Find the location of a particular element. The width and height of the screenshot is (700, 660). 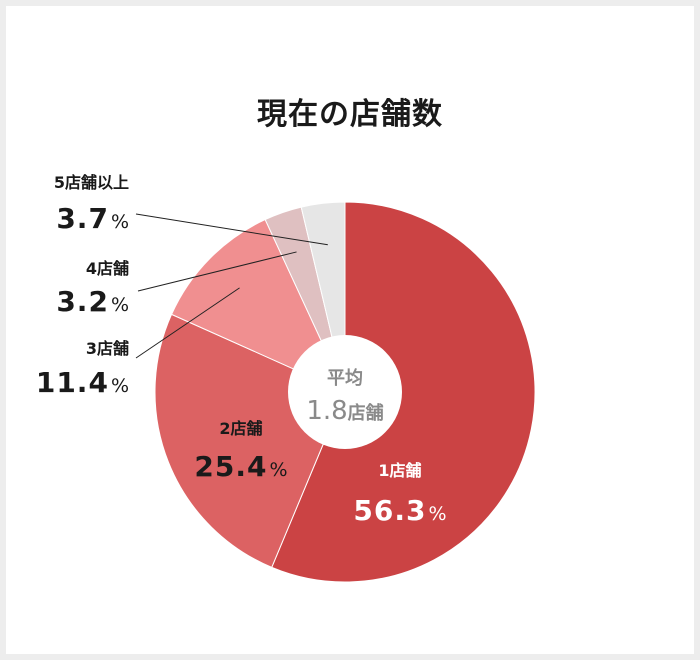

center-value: 1.8 is located at coordinates (326, 411).